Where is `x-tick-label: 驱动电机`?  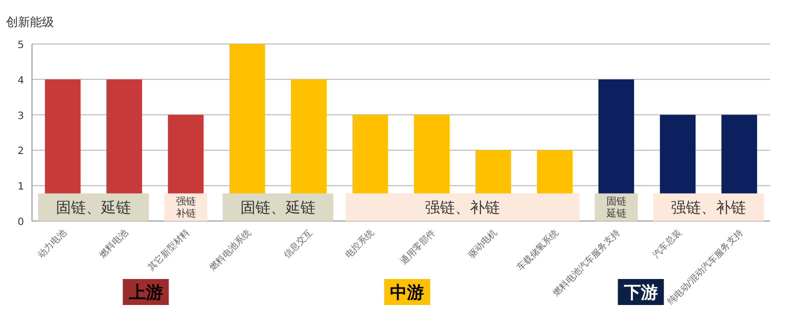
x-tick-label: 驱动电机 is located at coordinates (483, 244).